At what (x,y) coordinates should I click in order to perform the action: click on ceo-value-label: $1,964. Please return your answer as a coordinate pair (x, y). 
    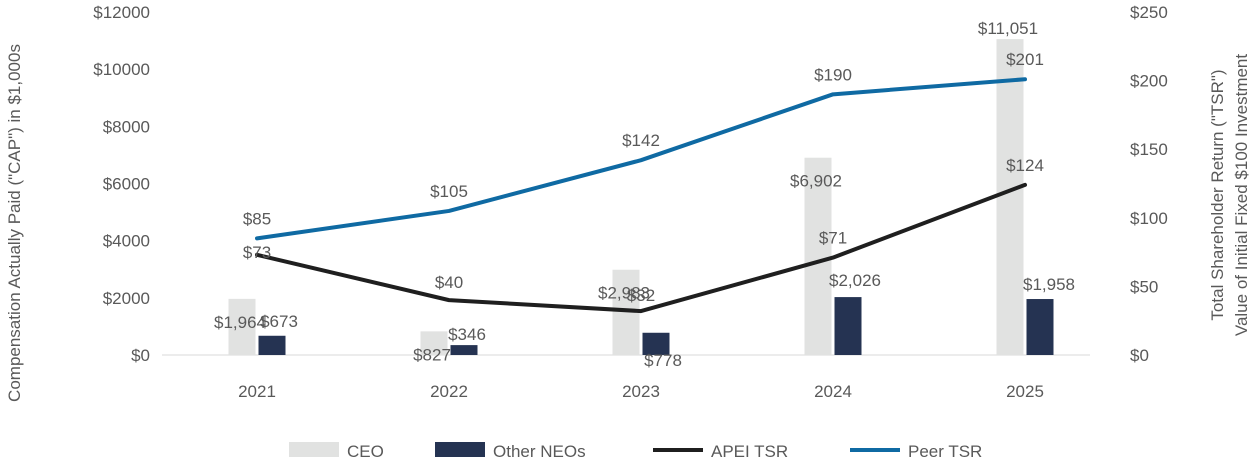
    Looking at the image, I should click on (240, 322).